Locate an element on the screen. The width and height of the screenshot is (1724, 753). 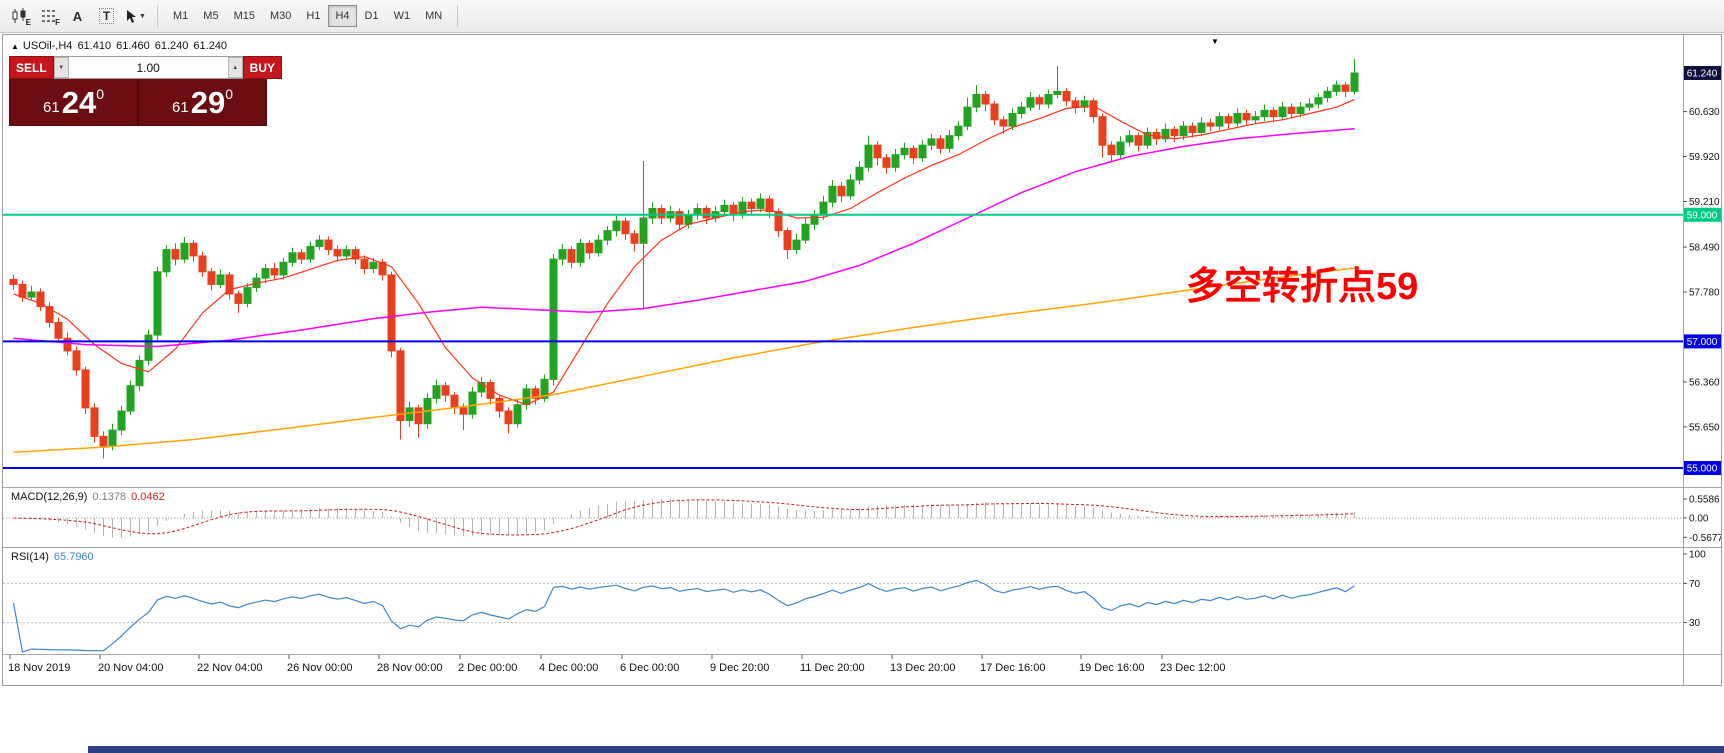
svg-text: 20 Nov 04:00 is located at coordinates (130, 668).